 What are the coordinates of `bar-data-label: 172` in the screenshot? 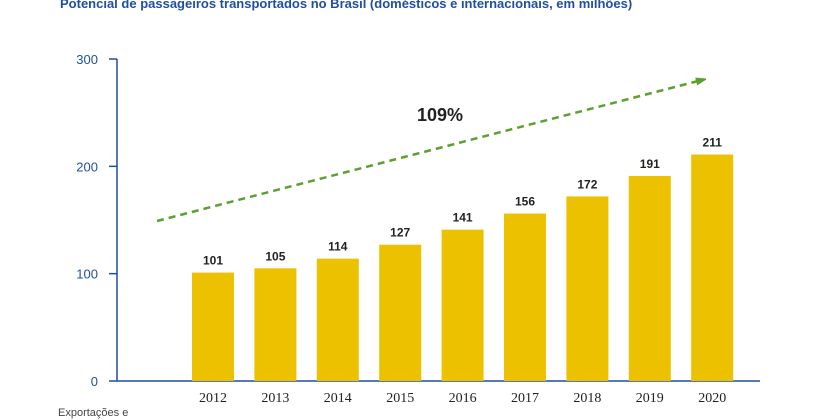 It's located at (587, 184).